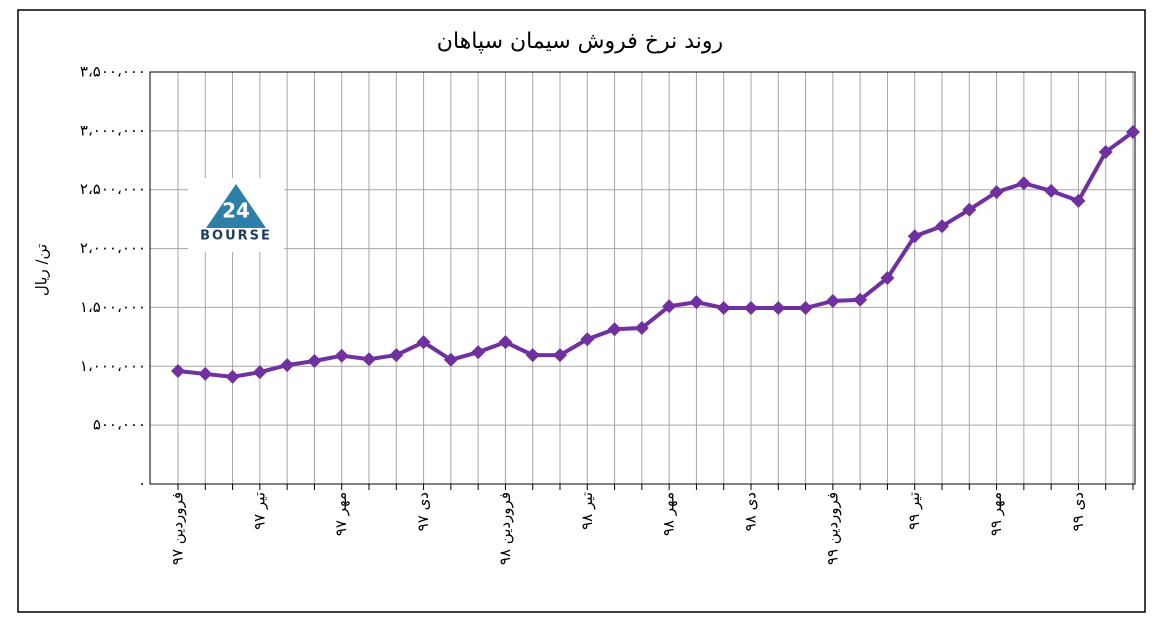 This screenshot has height=638, width=1156. Describe the element at coordinates (113, 189) in the screenshot. I see `y-tick-label: ۲،۵۰۰،۰۰۰` at that location.